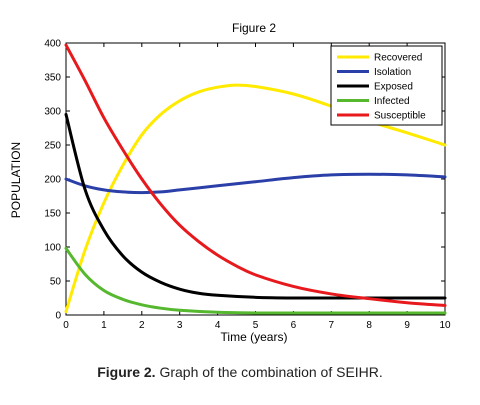 The width and height of the screenshot is (480, 405). What do you see at coordinates (56, 282) in the screenshot?
I see `y-tick-label: 50` at bounding box center [56, 282].